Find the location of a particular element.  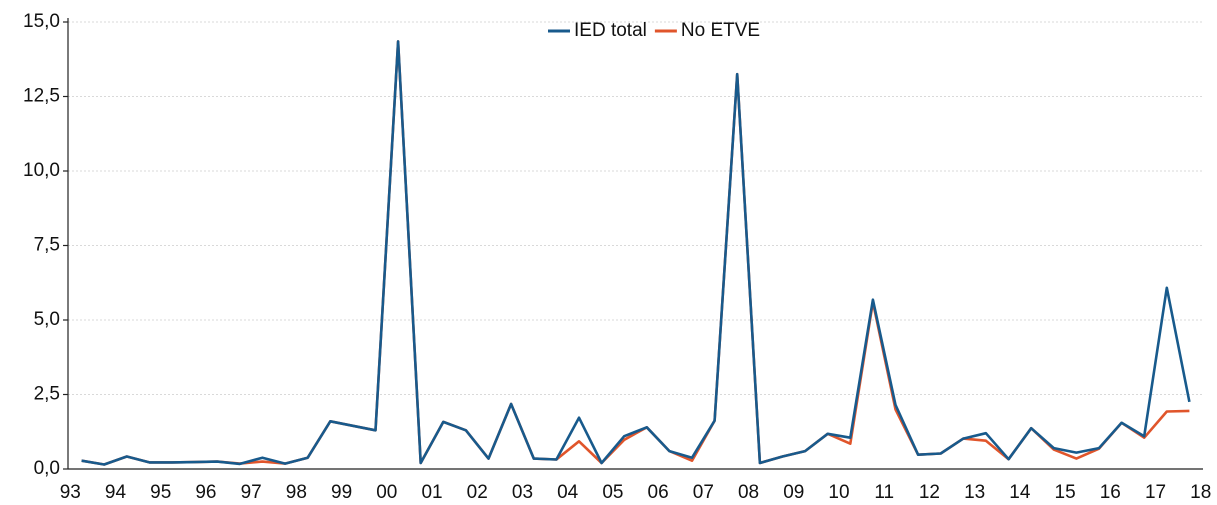

y-tick-label: 2,5 is located at coordinates (47, 394).